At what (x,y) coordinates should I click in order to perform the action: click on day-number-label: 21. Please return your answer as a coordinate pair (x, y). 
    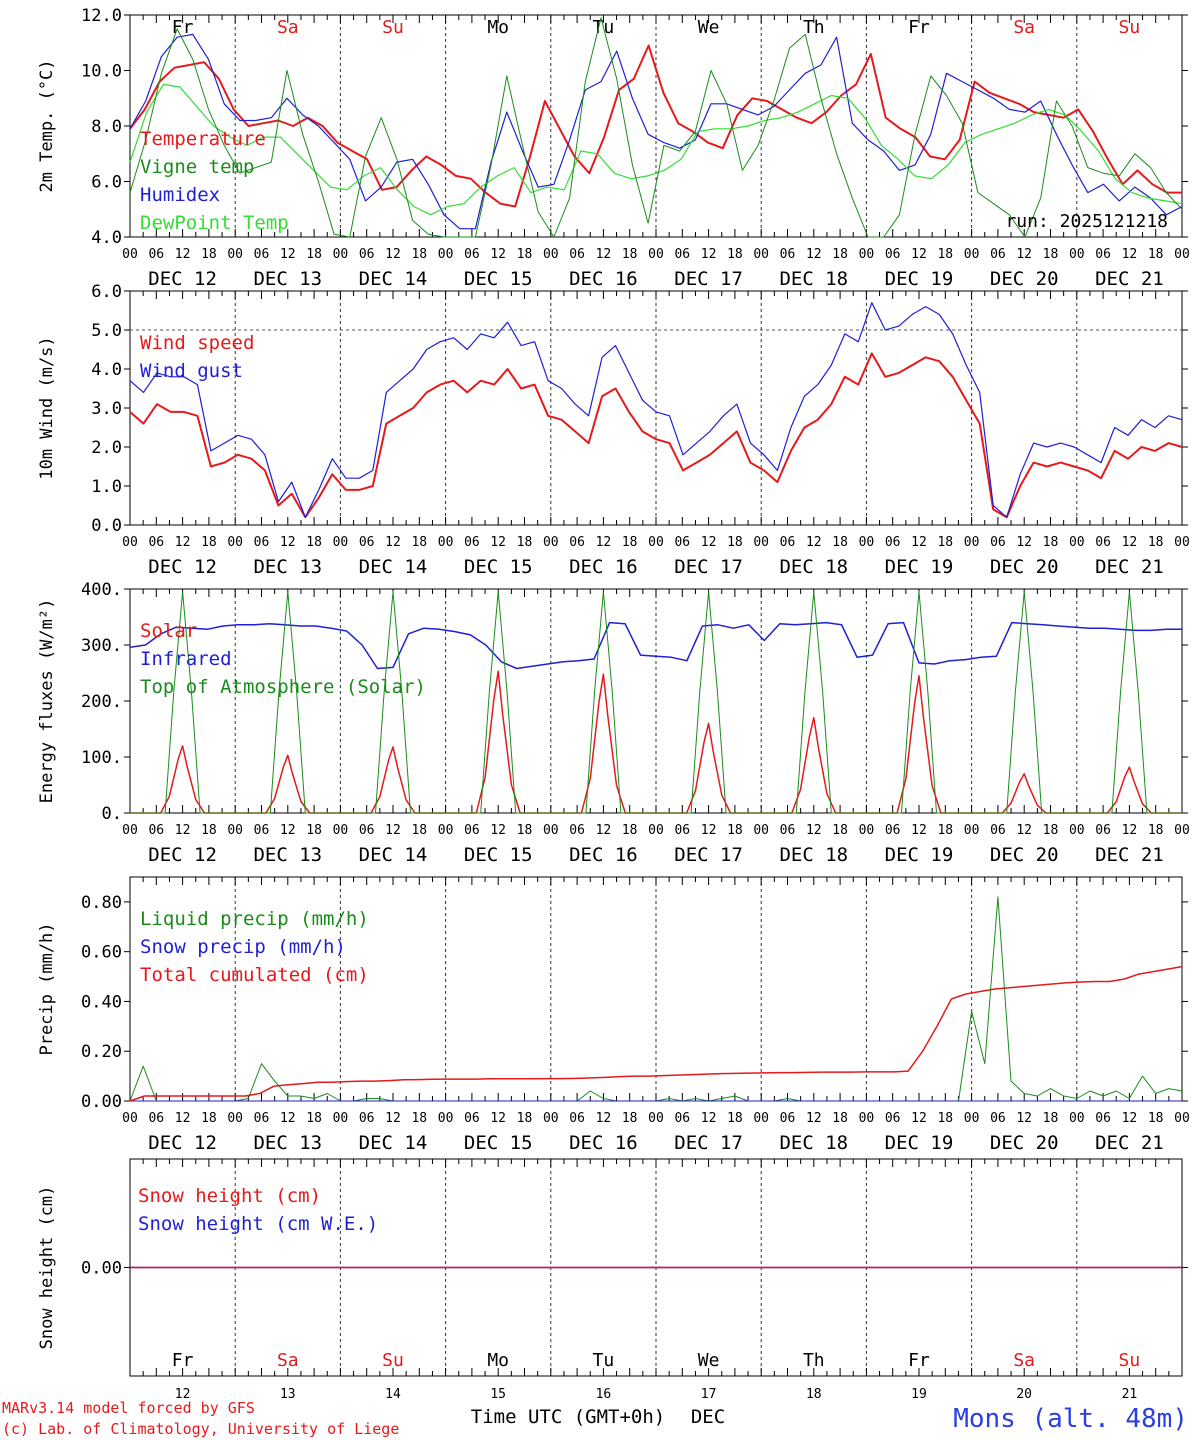
    Looking at the image, I should click on (1130, 1394).